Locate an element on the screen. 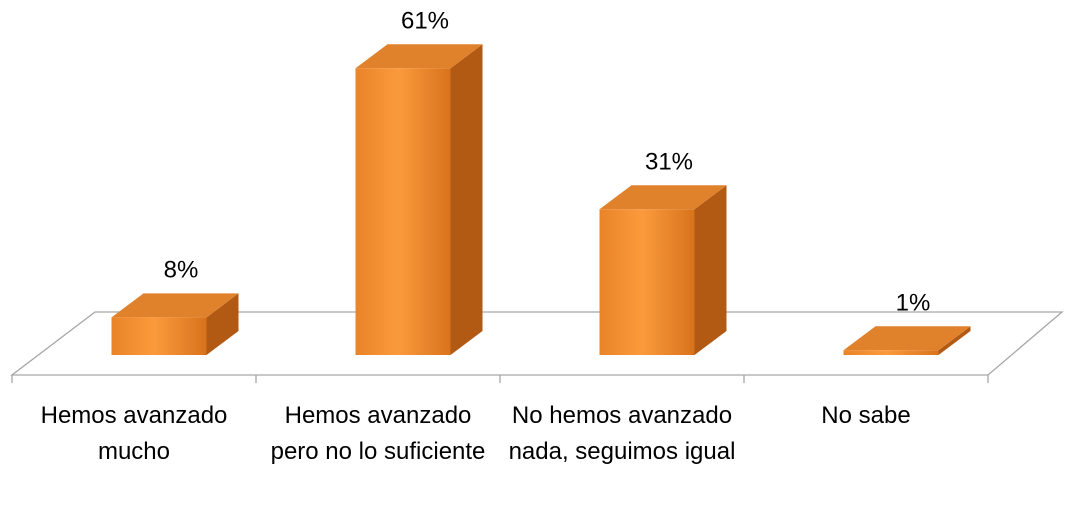 The image size is (1066, 508). data-label: 61% is located at coordinates (425, 21).